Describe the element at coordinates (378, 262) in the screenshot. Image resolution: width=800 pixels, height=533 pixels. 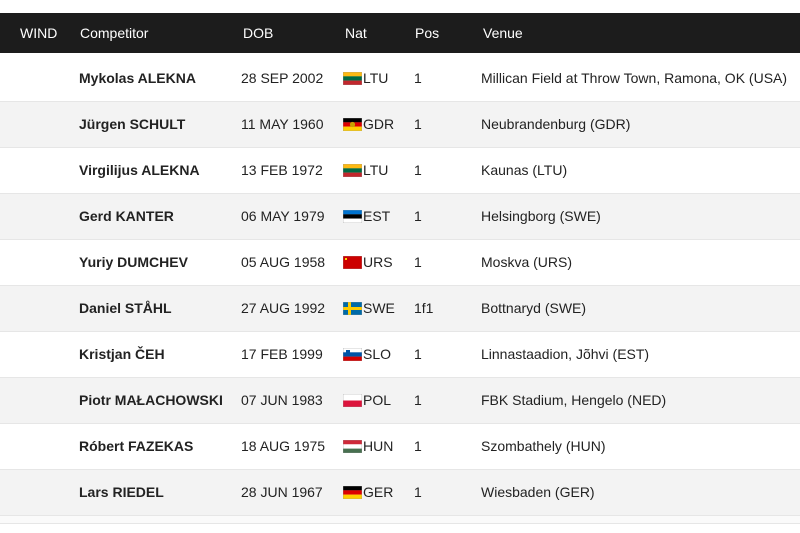
I see `nationality: URS` at that location.